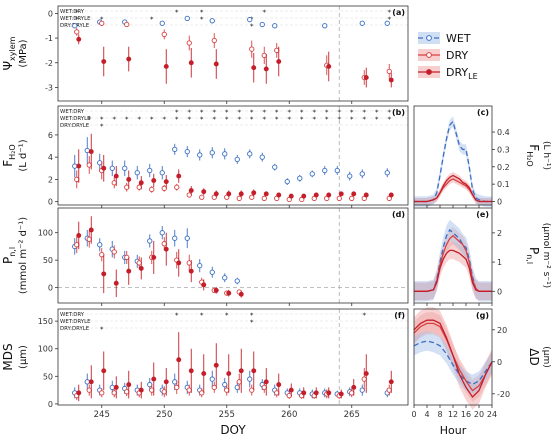 This screenshot has height=441, width=554. What do you see at coordinates (102, 415) in the screenshot?
I see `x-tick-label: 245` at bounding box center [102, 415].